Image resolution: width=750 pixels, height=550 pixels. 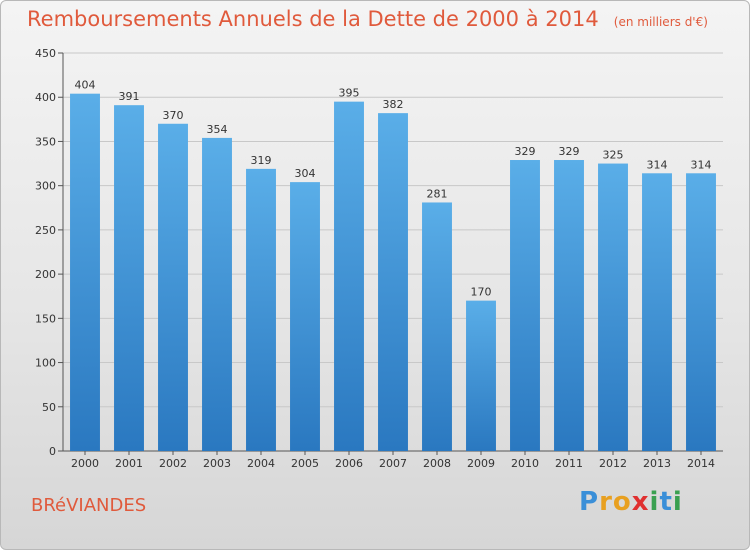 I want to click on y-tick-label: 50, so click(x=49, y=407).